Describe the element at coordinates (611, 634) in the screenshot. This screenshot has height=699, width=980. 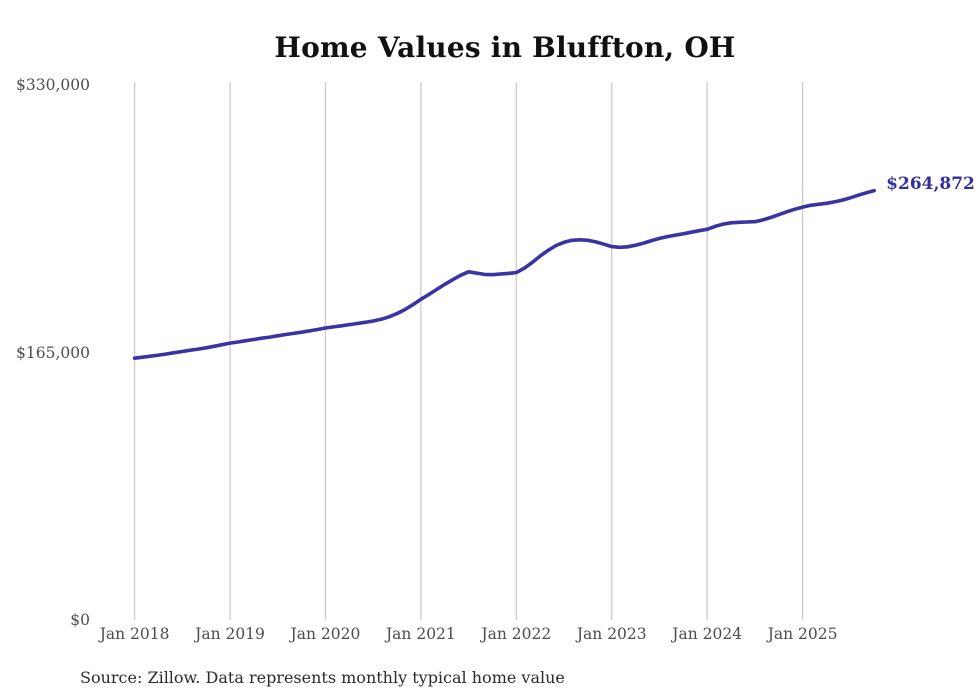
I see `x-tick-label: Jan 2023` at that location.